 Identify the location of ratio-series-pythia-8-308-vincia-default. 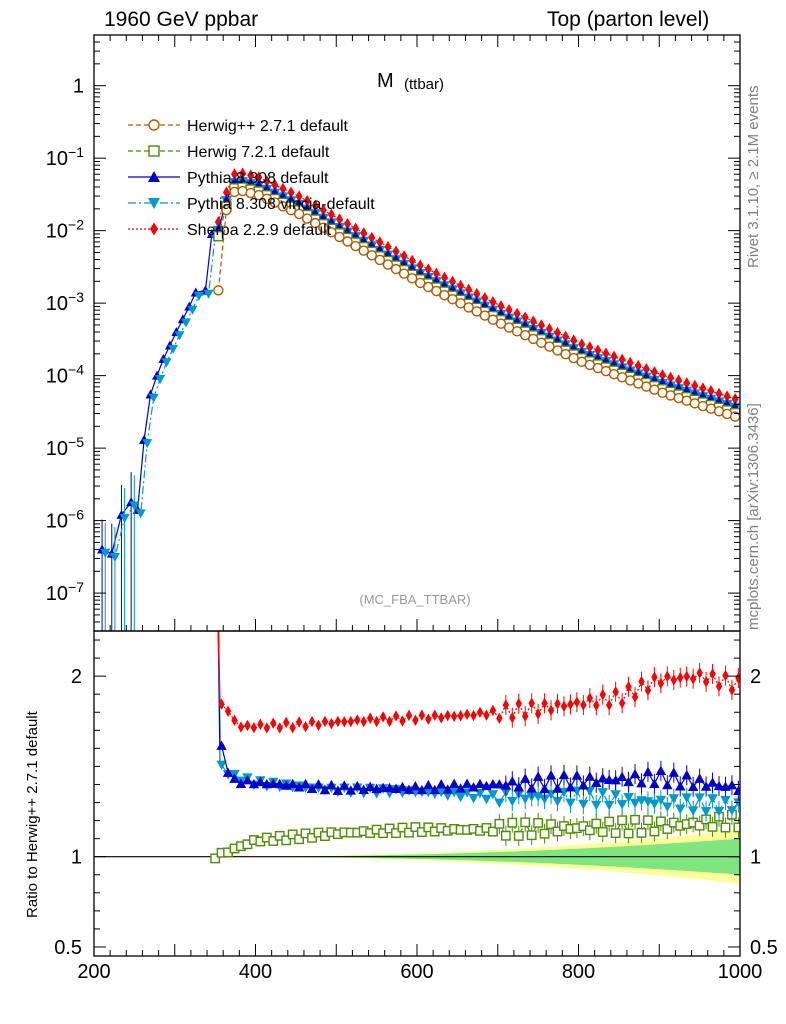
(478, 726).